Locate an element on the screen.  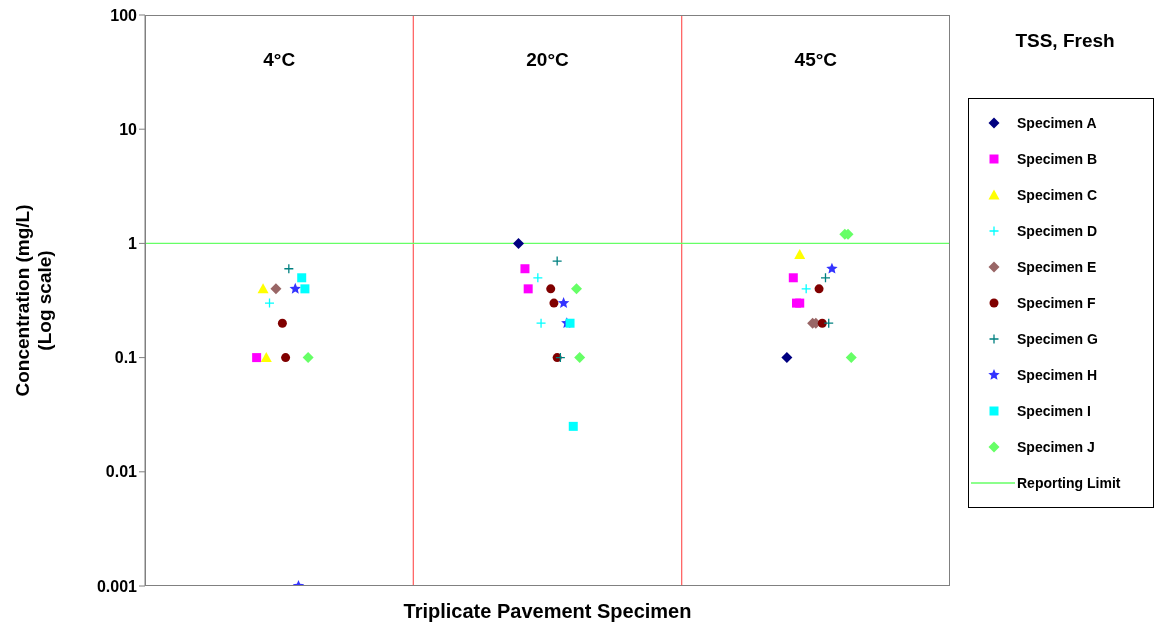
legend-label: Specimen J is located at coordinates (1056, 447).